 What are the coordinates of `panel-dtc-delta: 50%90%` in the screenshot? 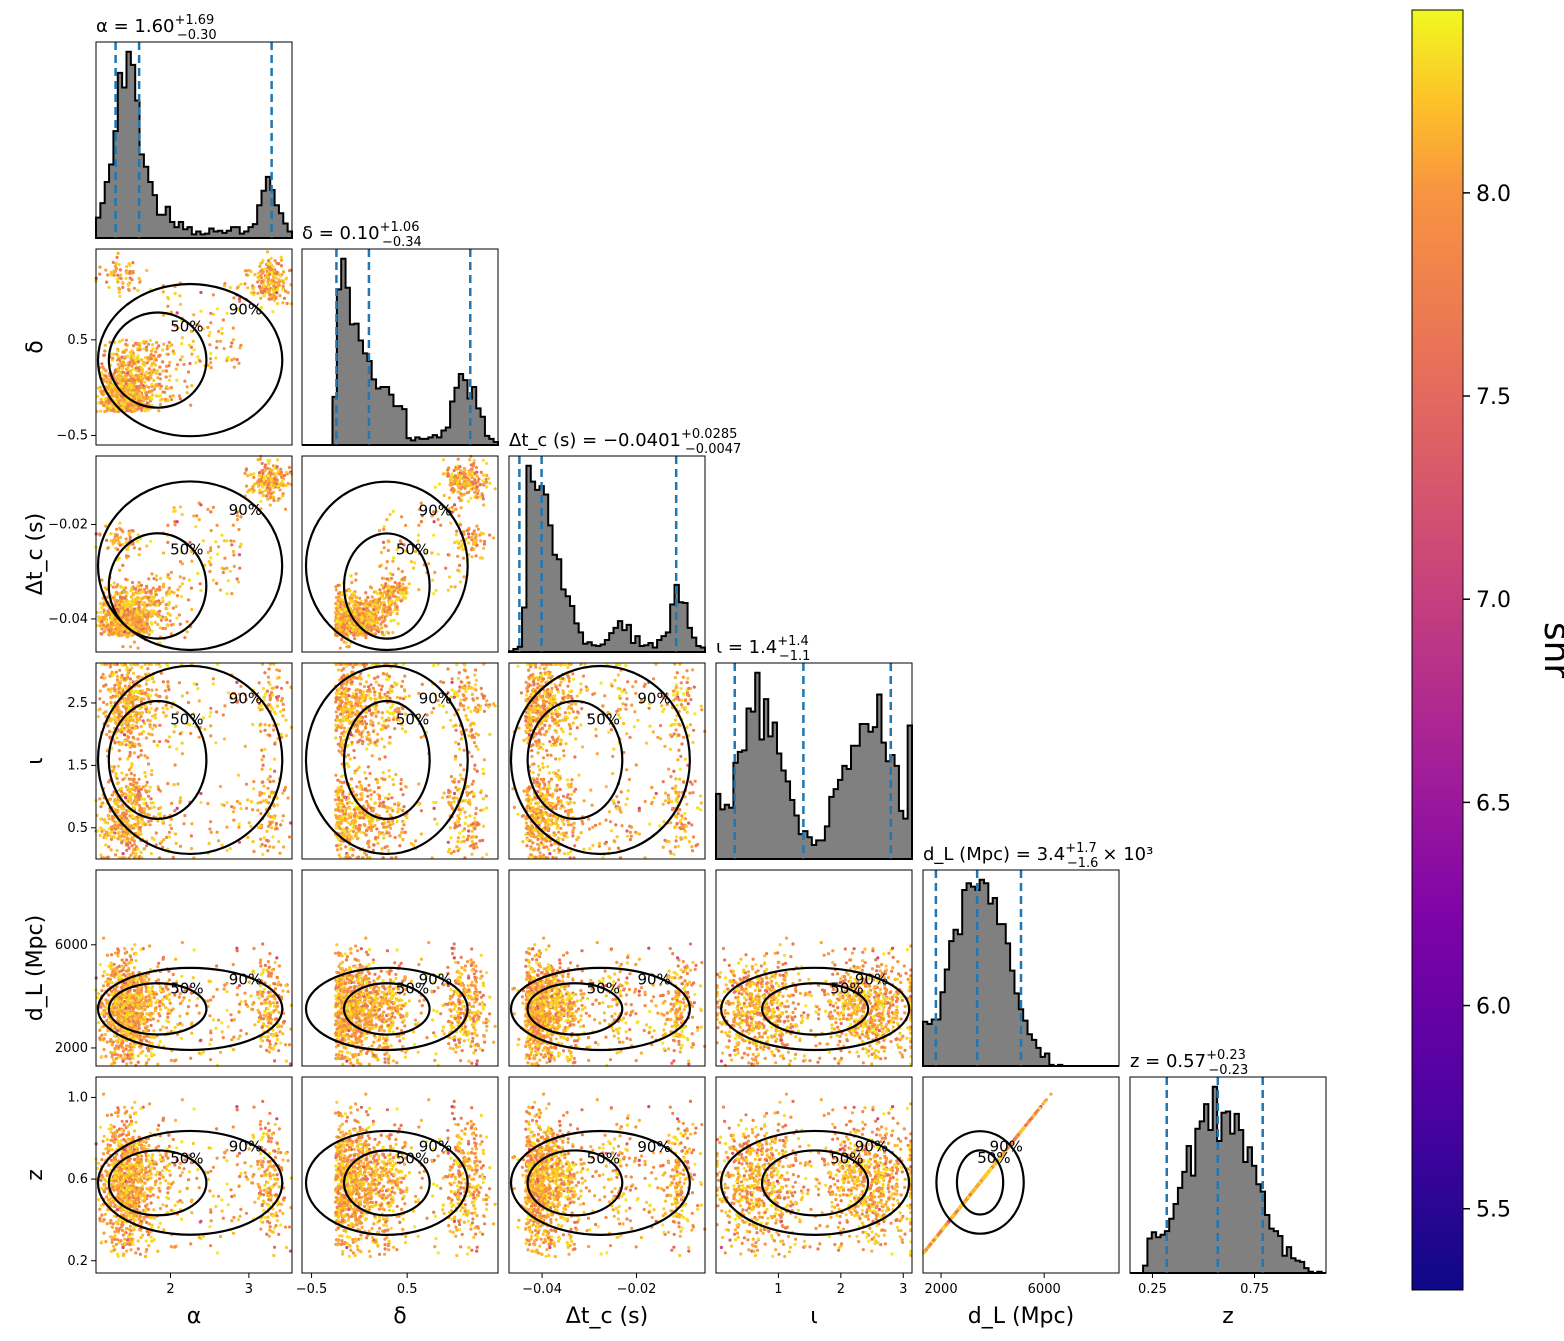 It's located at (400, 553).